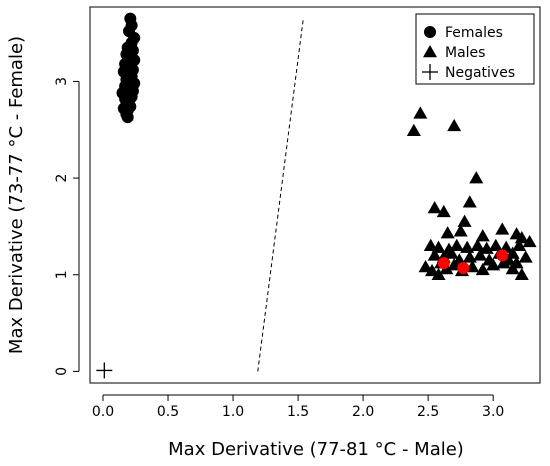 Image resolution: width=550 pixels, height=466 pixels. Describe the element at coordinates (430, 32) in the screenshot. I see `legend-marker-females` at that location.